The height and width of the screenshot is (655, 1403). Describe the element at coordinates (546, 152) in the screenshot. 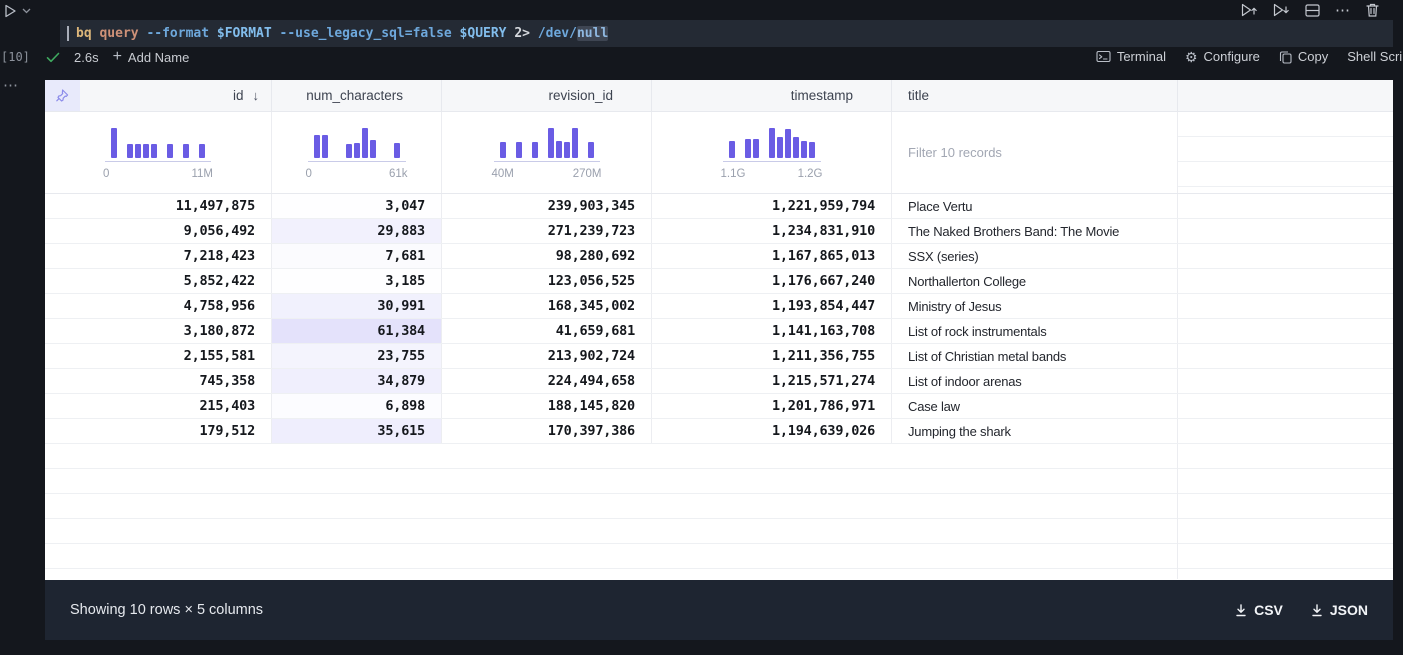

I see `histogram-revision_id: 40M 270M` at that location.